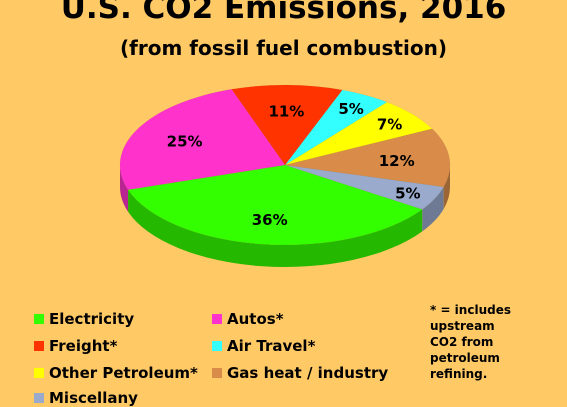  Describe the element at coordinates (255, 319) in the screenshot. I see `legend-label: Autos*` at that location.